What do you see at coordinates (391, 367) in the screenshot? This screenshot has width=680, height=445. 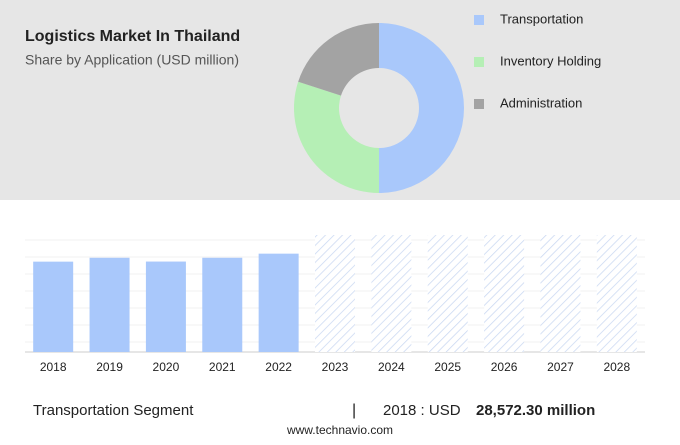 I see `x-tick-label: 2024` at bounding box center [391, 367].